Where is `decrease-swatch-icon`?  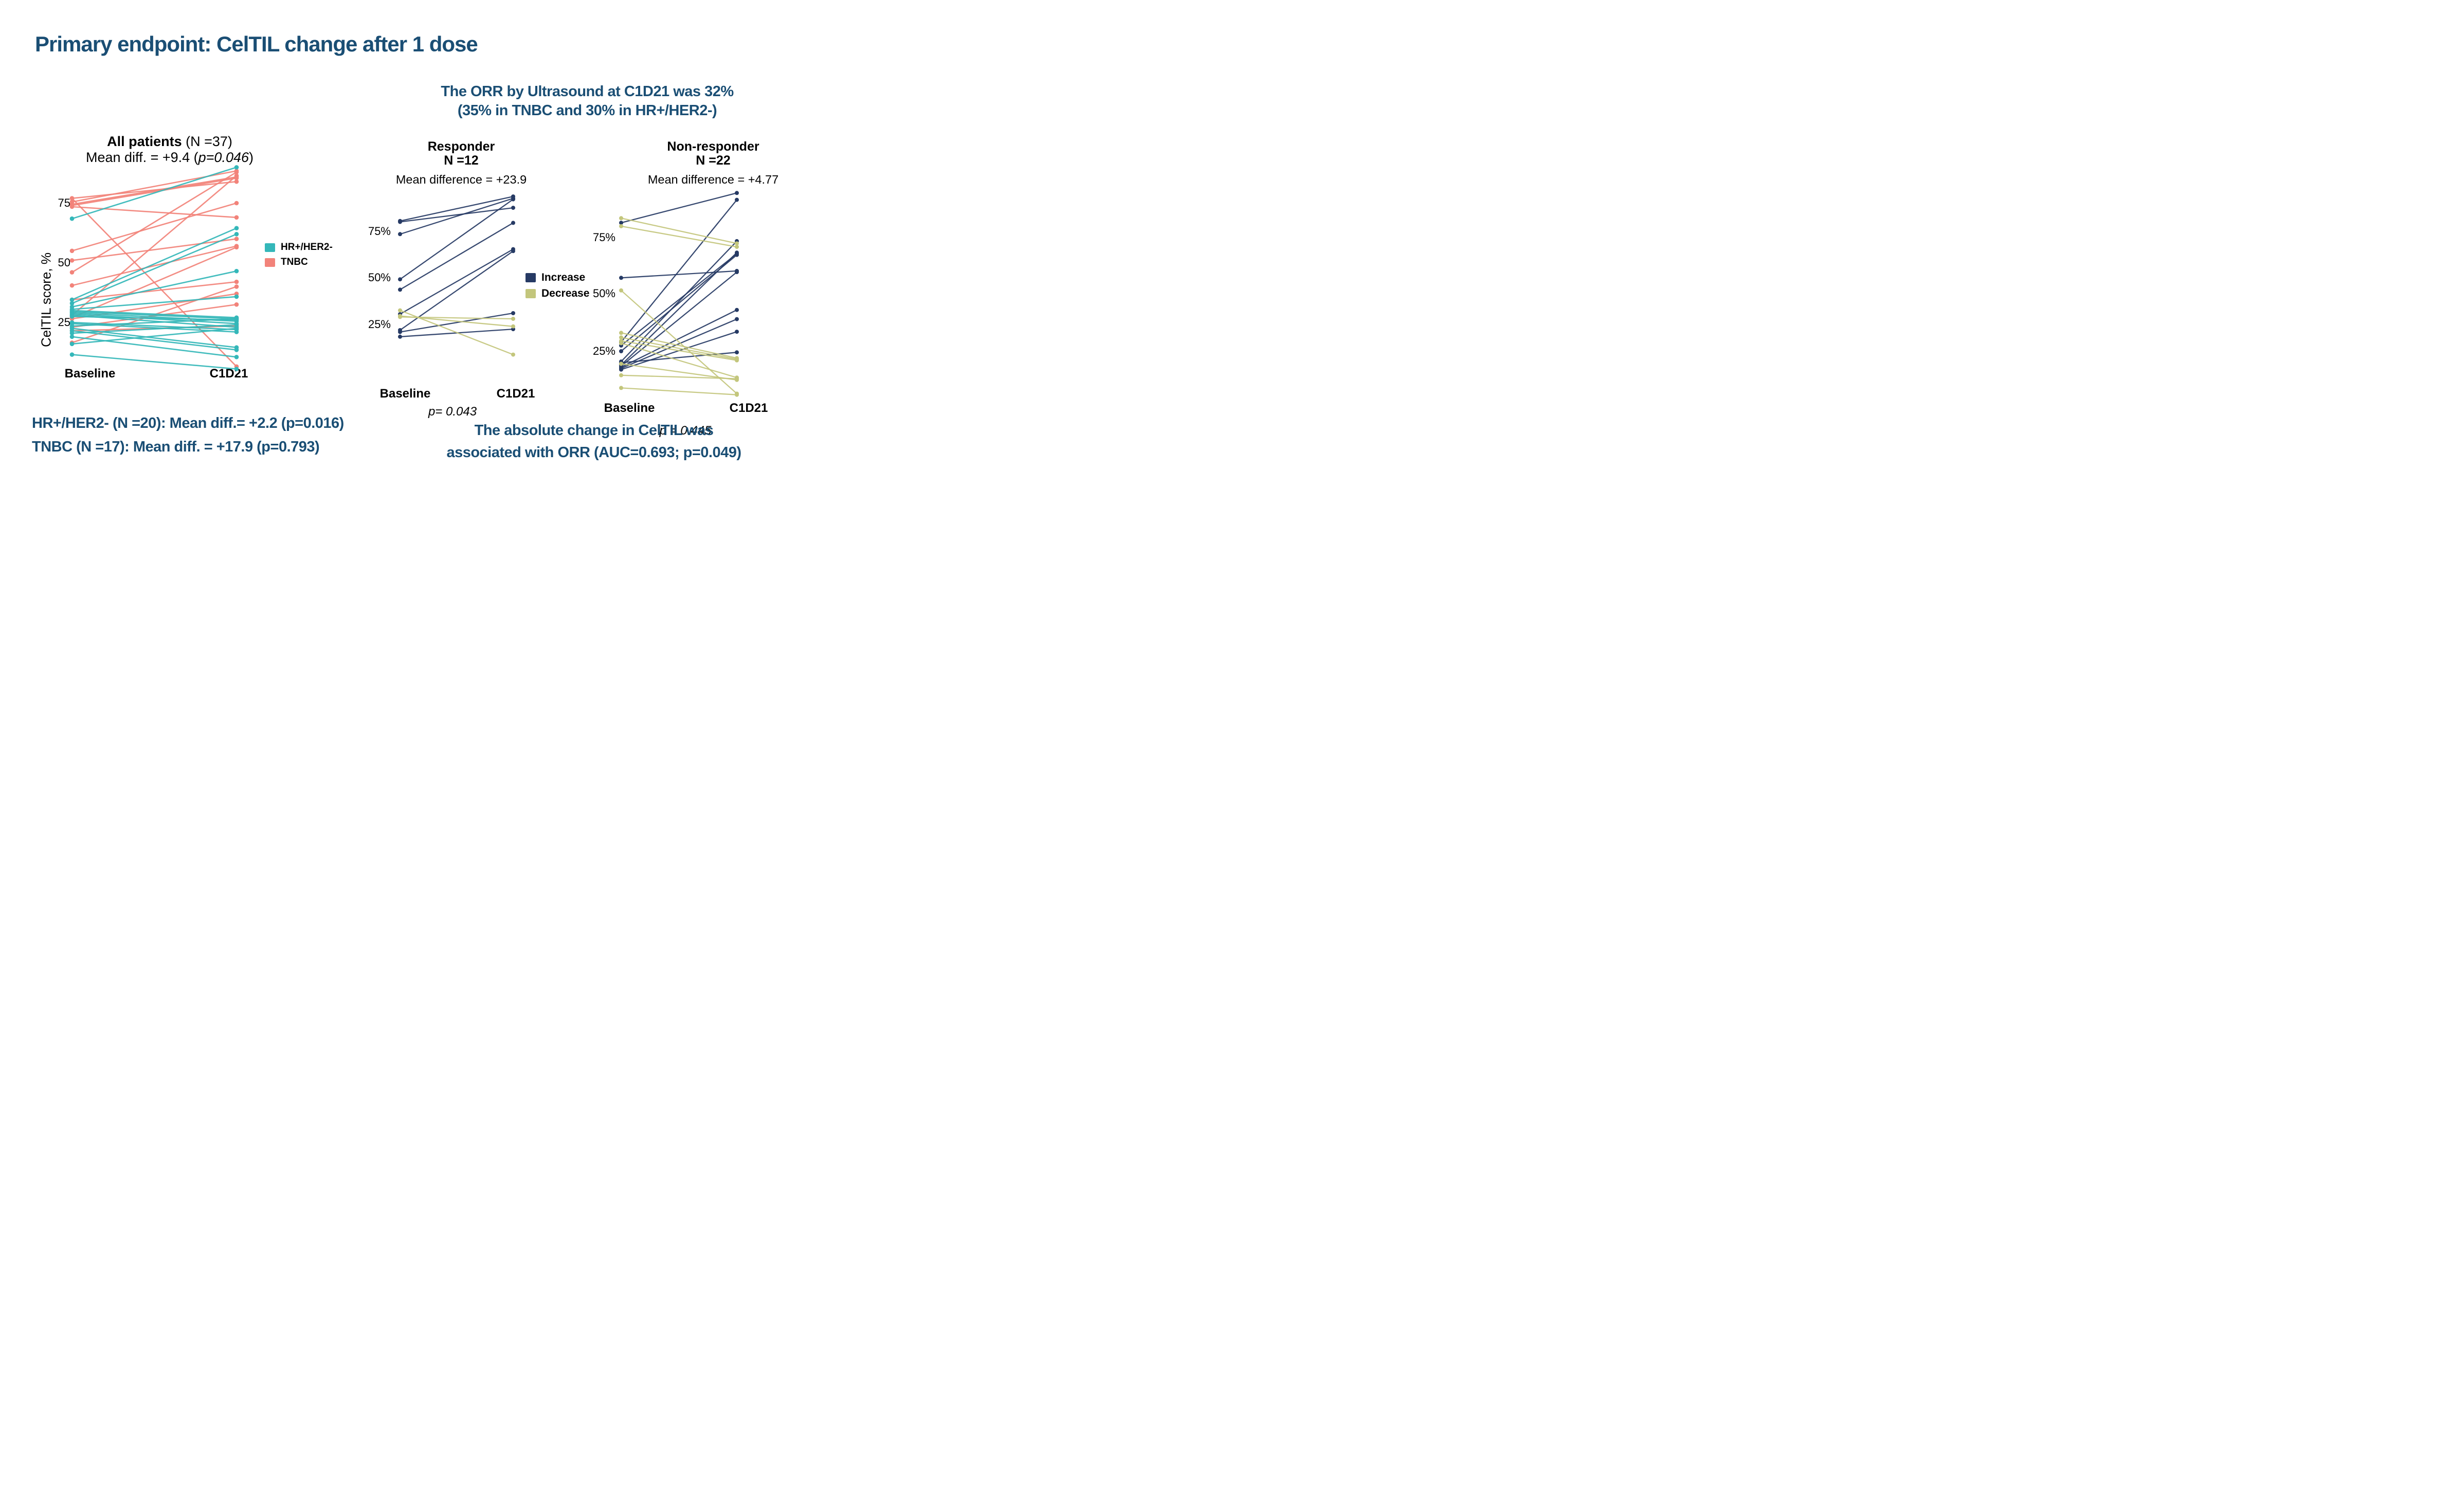
decrease-swatch-icon is located at coordinates (531, 294).